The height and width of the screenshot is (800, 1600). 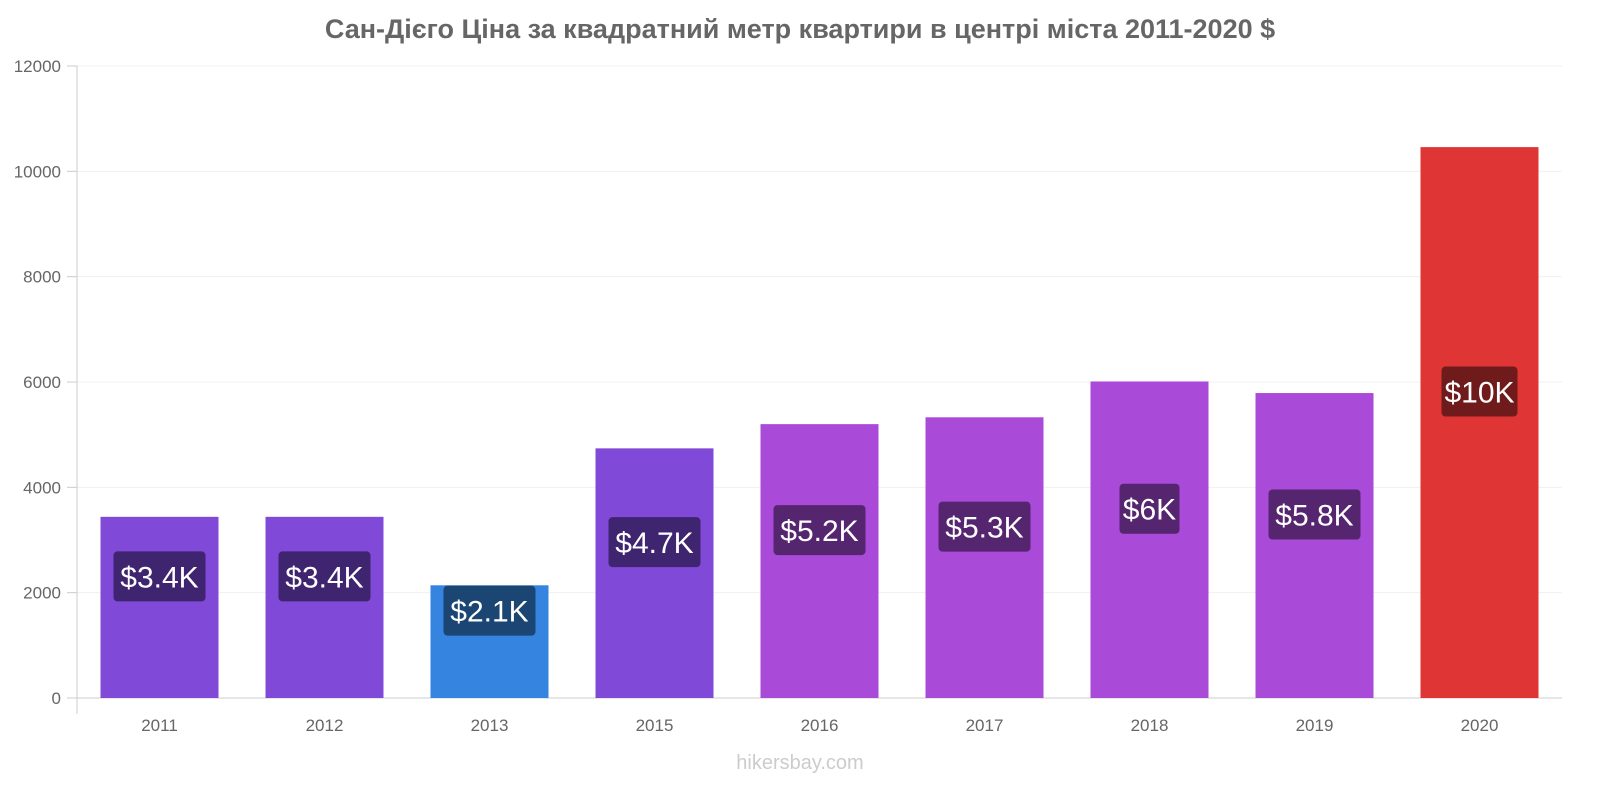 I want to click on y-tick-label: 8000, so click(x=42, y=277).